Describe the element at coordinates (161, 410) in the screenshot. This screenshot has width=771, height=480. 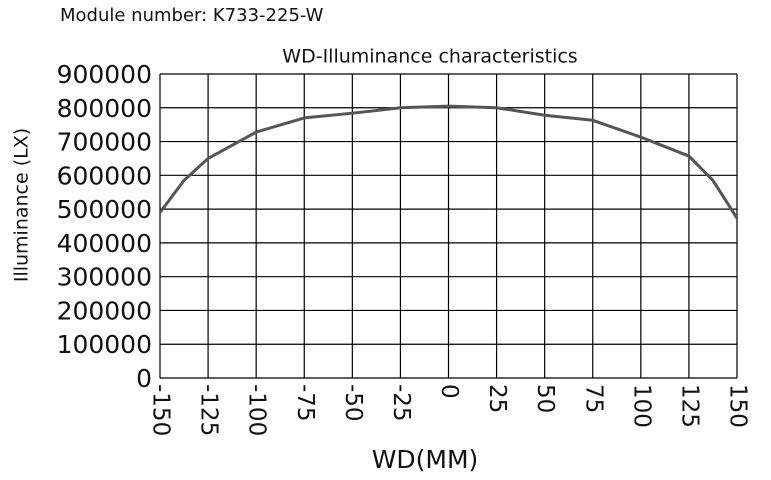
I see `x-tick-label: -150` at that location.